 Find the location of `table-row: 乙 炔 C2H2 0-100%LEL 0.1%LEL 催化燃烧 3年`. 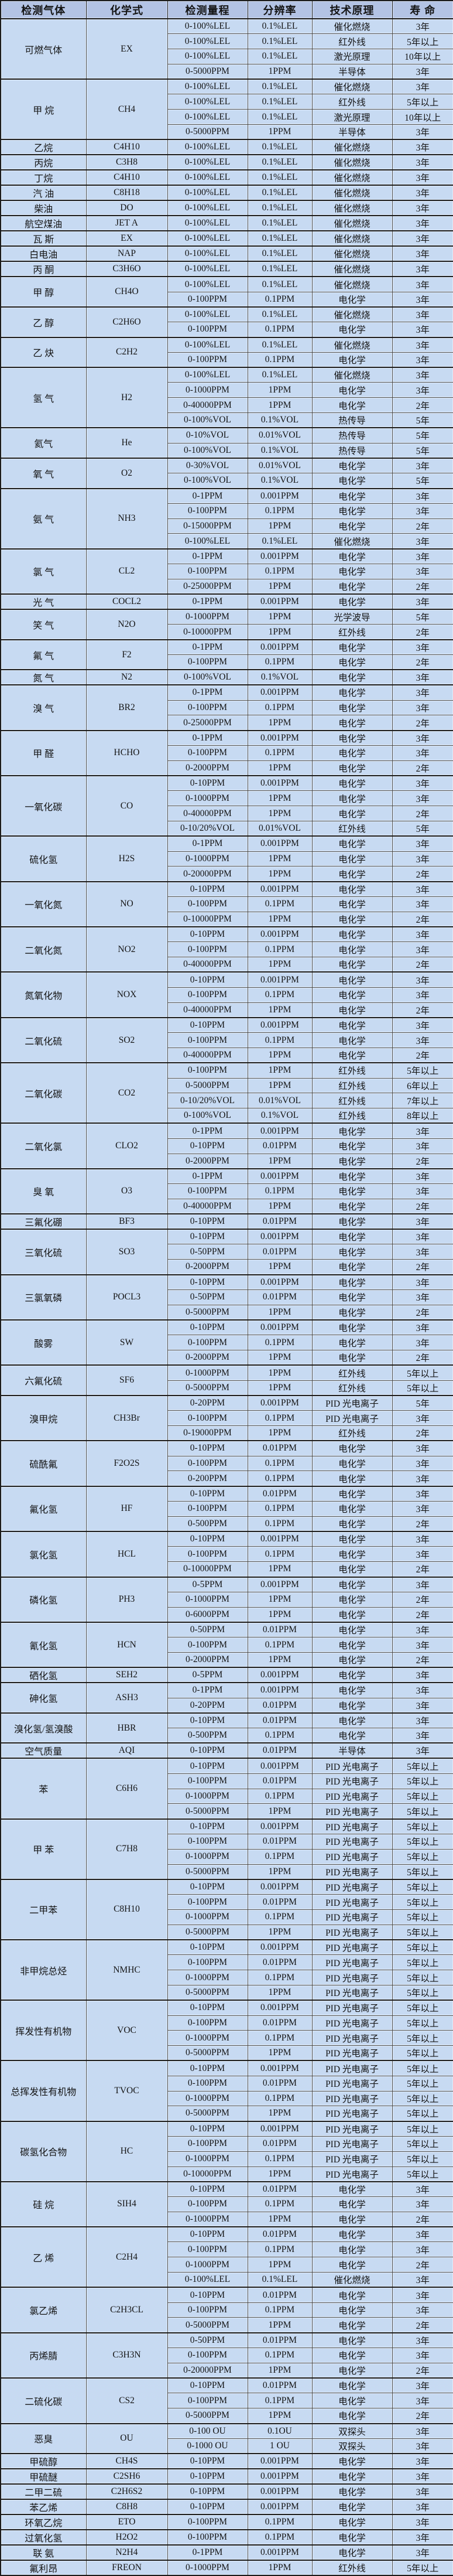

table-row: 乙 炔 C2H2 0-100%LEL 0.1%LEL 催化燃烧 3年 is located at coordinates (227, 352).